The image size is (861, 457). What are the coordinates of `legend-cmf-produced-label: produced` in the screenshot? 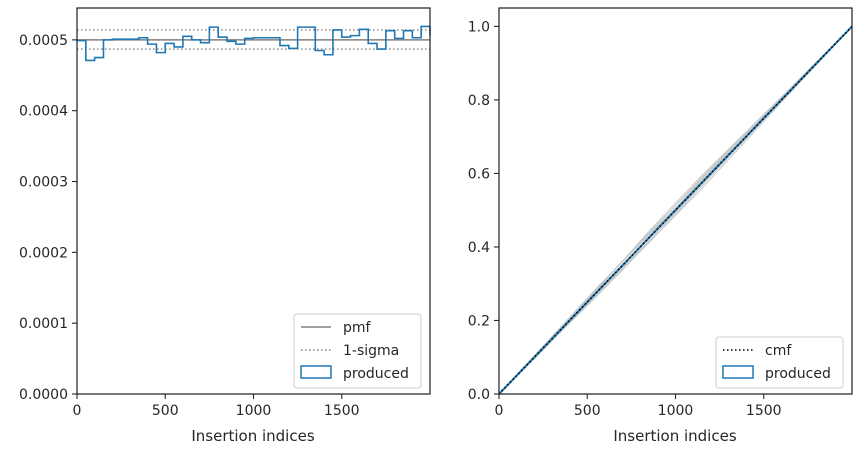 It's located at (798, 374).